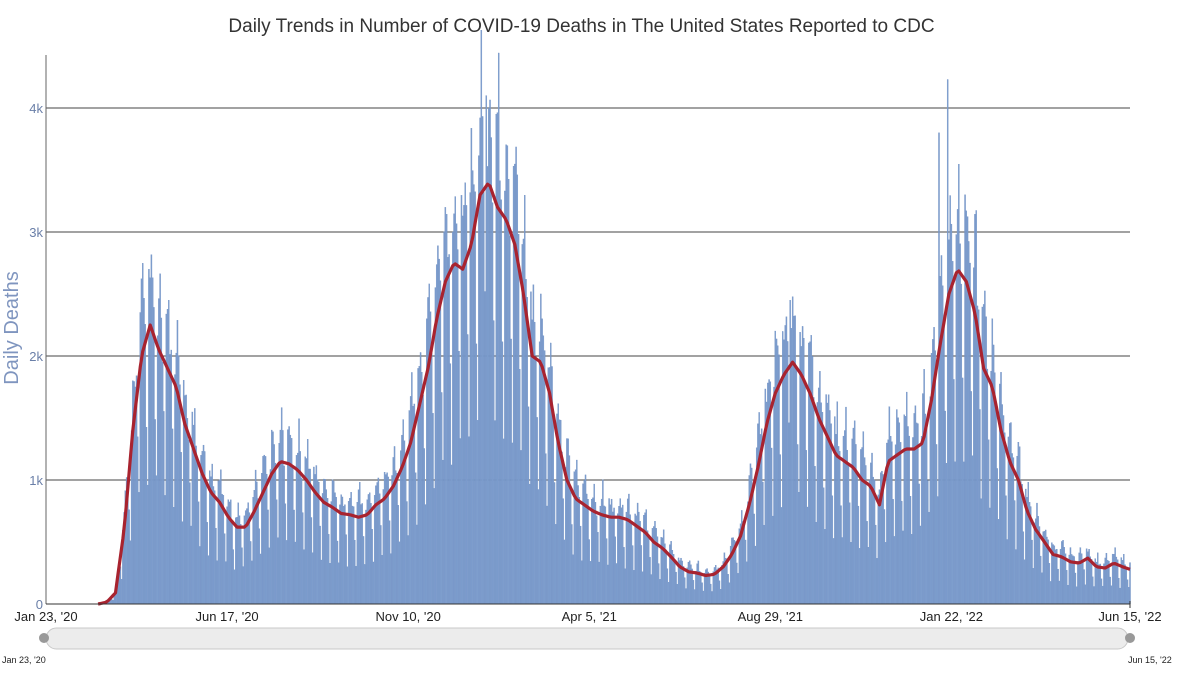 This screenshot has width=1183, height=673. I want to click on navigator-left-handle, so click(44, 638).